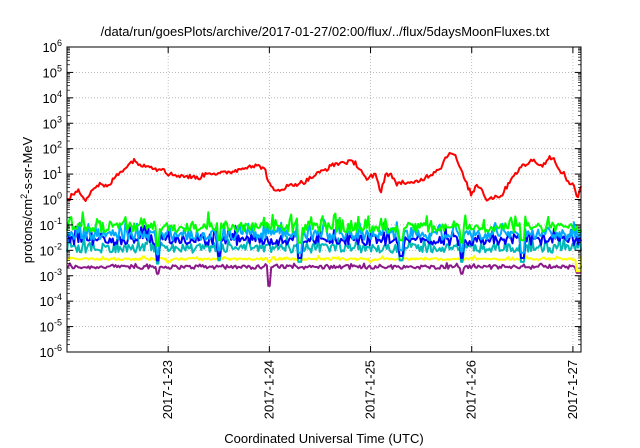  Describe the element at coordinates (52, 122) in the screenshot. I see `y-tick-label: 10³` at that location.